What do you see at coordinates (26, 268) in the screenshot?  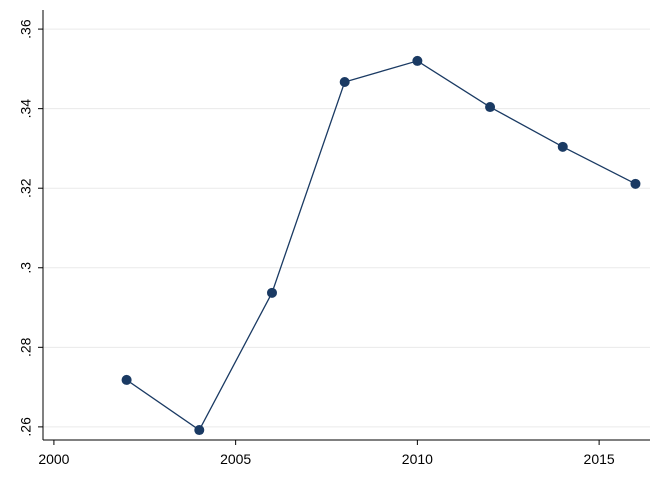 I see `y-tick-label: .3` at bounding box center [26, 268].